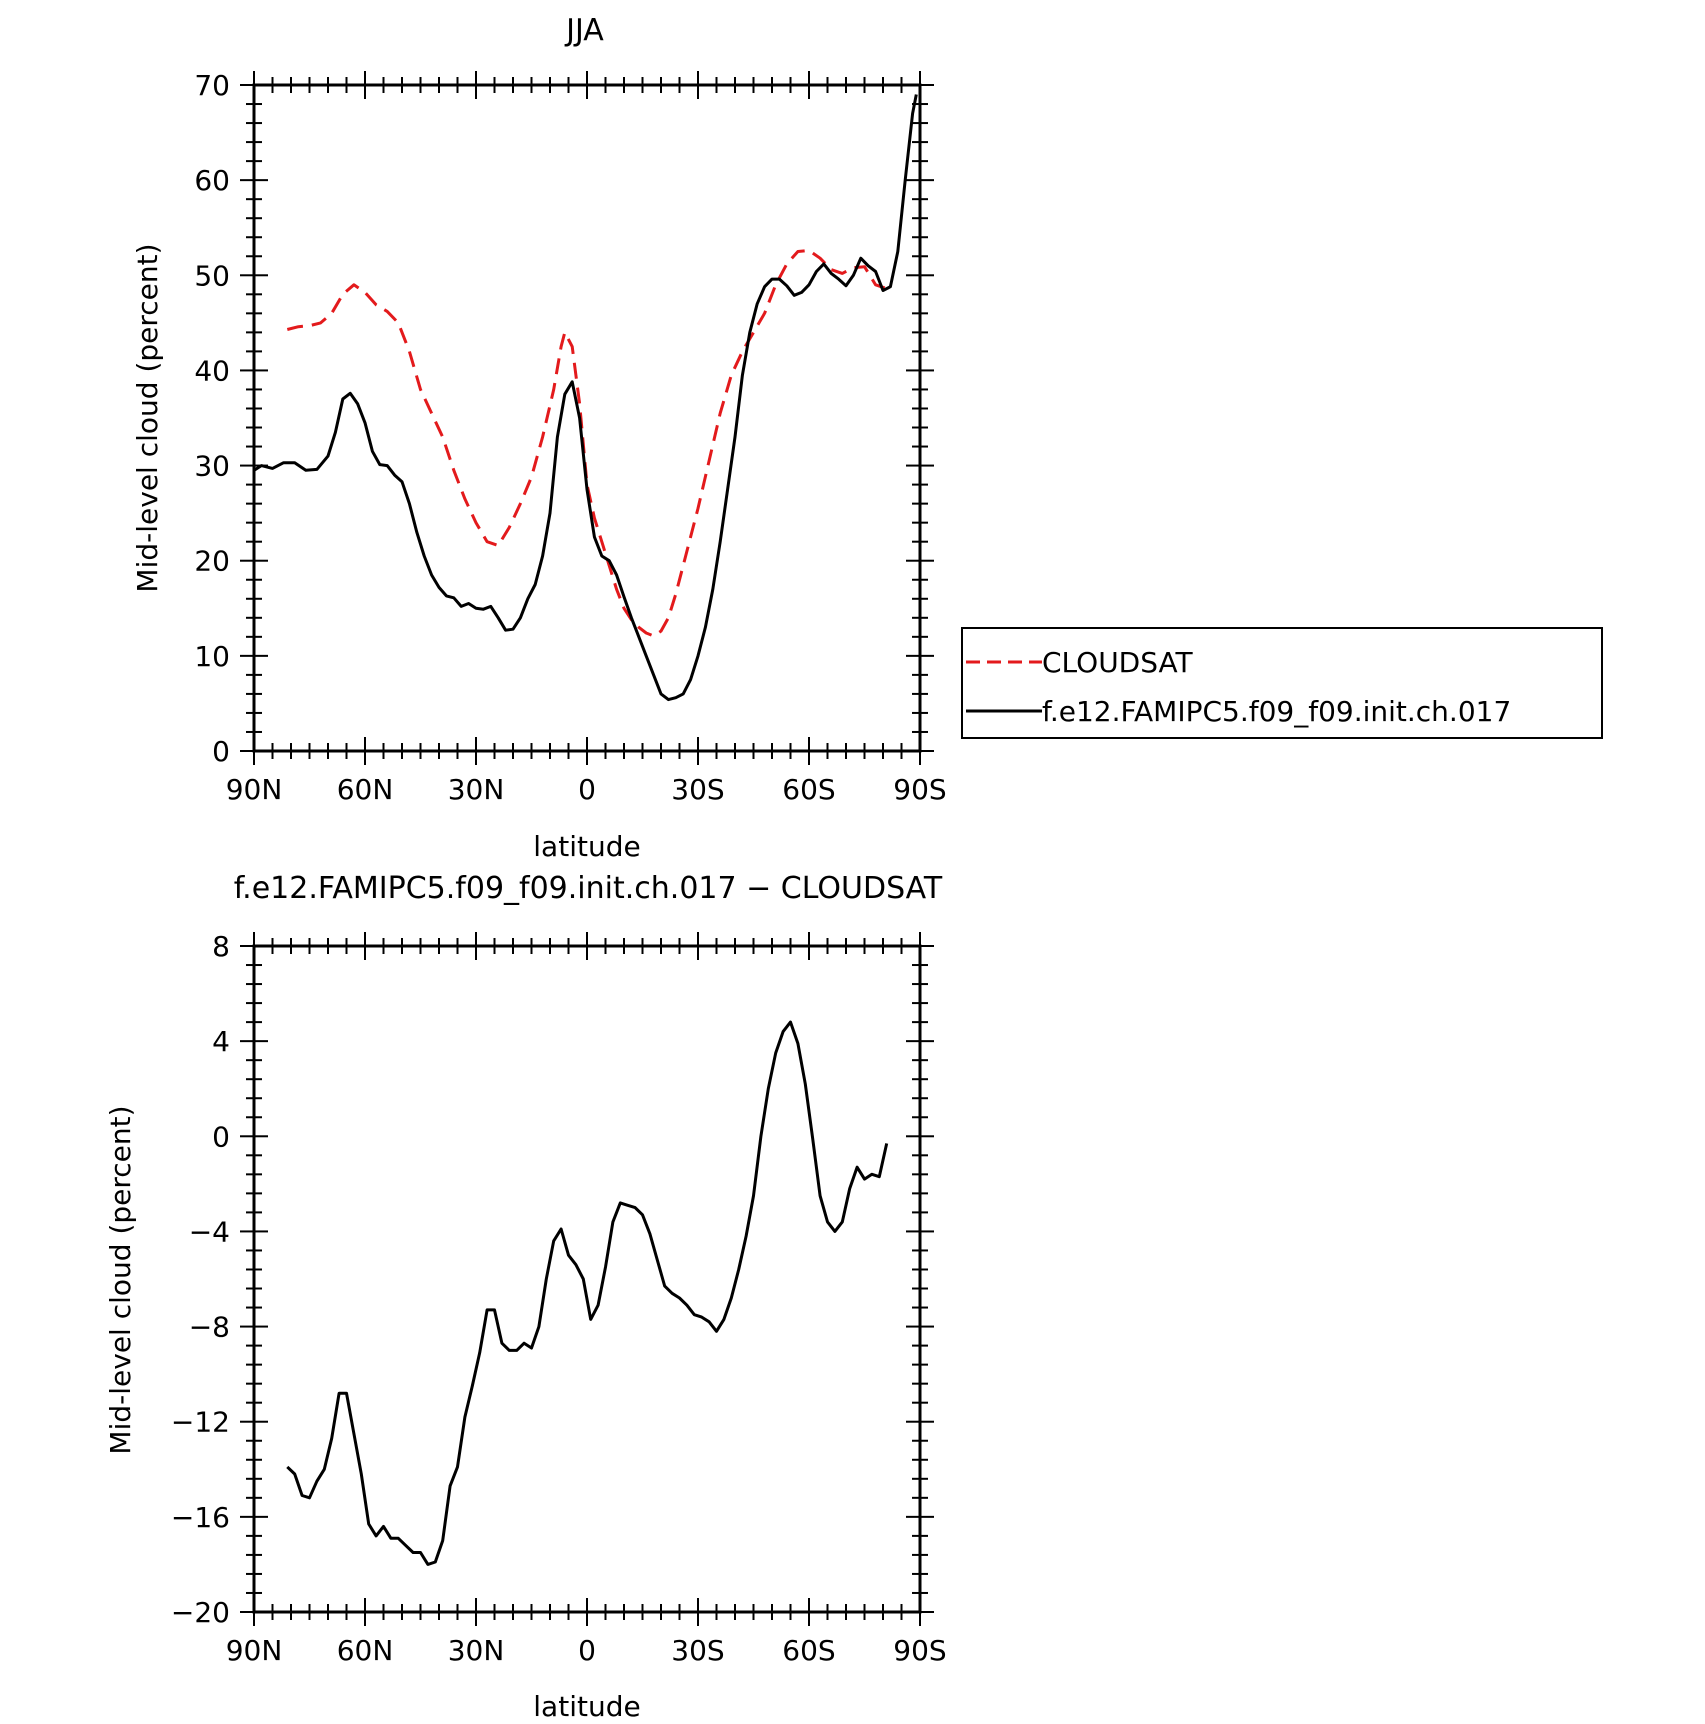 The height and width of the screenshot is (1724, 1705). Describe the element at coordinates (200, 1279) in the screenshot. I see `bottom-ytick-labels: −20 −16 −12 −8 −4 0 4 8` at that location.